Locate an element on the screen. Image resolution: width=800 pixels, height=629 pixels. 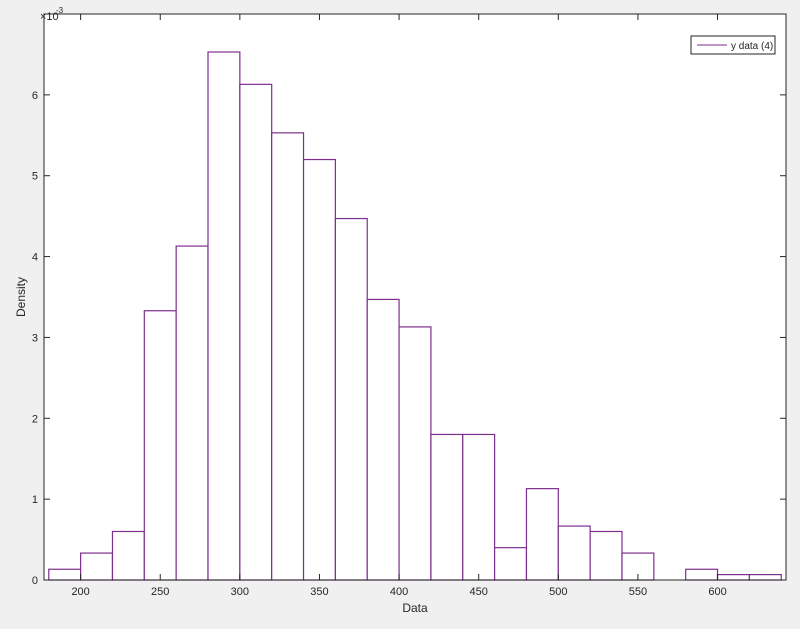
y-tick-label: 3 is located at coordinates (35, 338).